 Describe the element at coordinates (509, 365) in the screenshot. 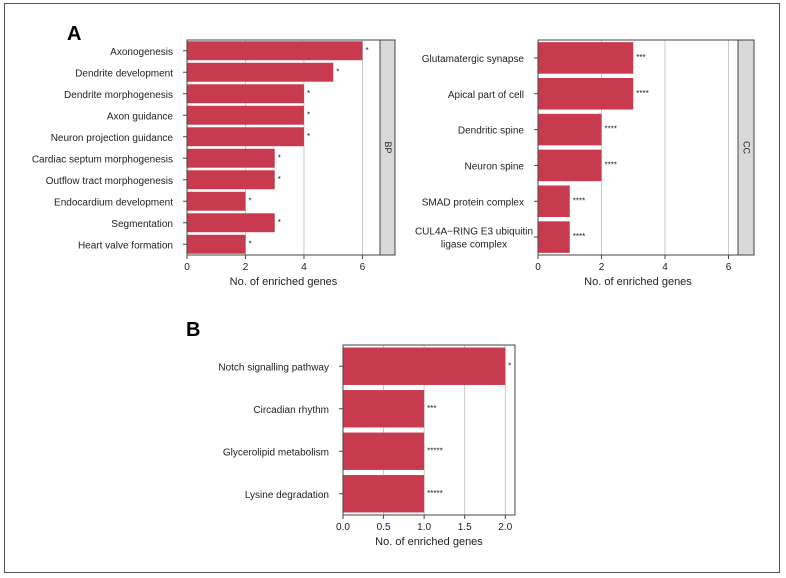

I see `kegg-significance-label: *` at that location.